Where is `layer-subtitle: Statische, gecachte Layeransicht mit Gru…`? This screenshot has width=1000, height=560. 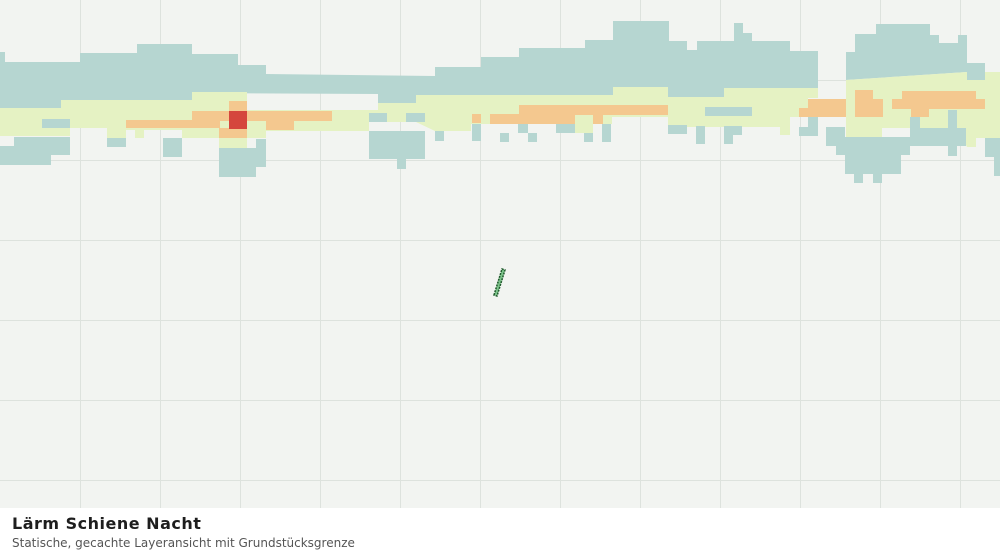 layer-subtitle: Statische, gecachte Layeransicht mit Gru… is located at coordinates (183, 543).